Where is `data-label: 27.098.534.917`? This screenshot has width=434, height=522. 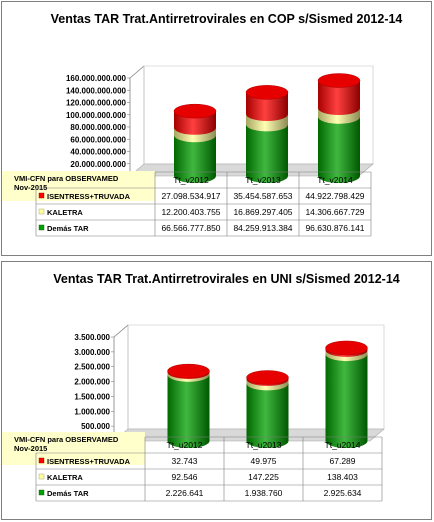
data-label: 27.098.534.917 is located at coordinates (190, 196).